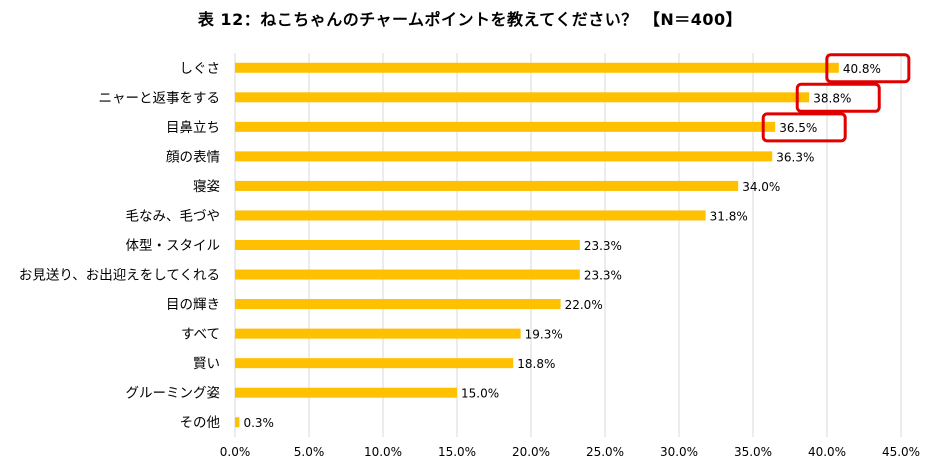 This screenshot has height=472, width=940. I want to click on x-tick-label: 40.0%, so click(827, 452).